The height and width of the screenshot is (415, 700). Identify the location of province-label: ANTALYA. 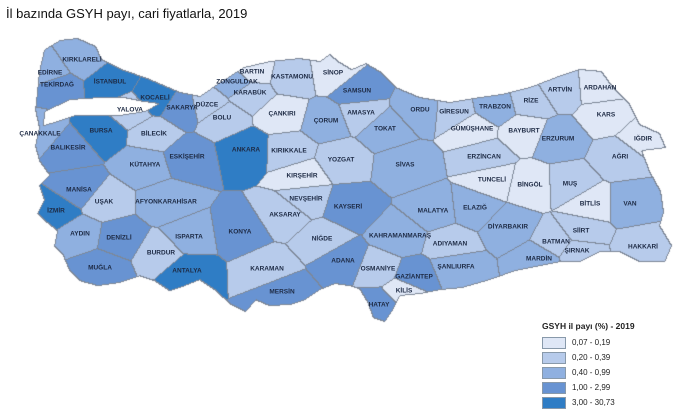
(187, 271).